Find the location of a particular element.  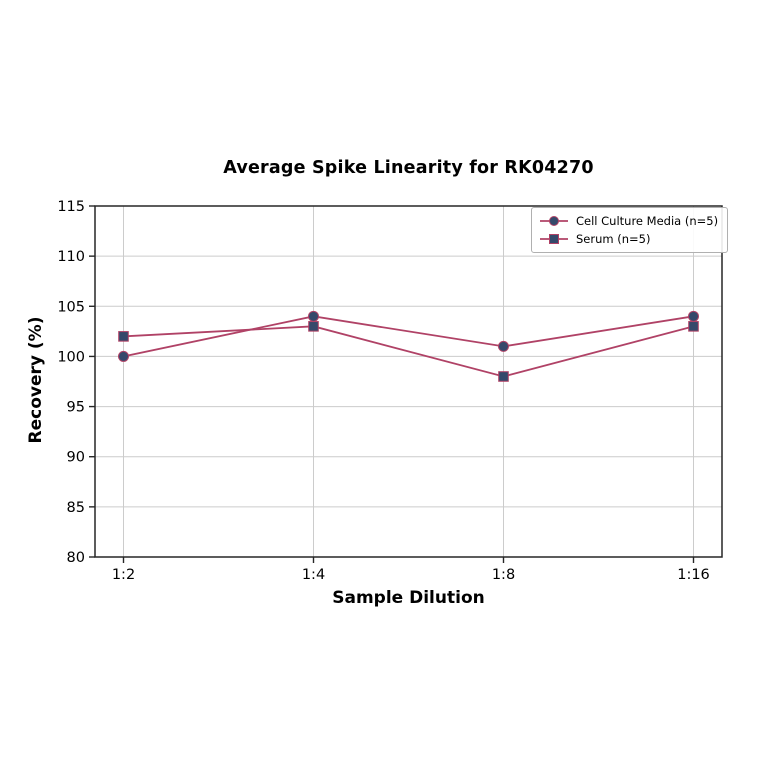

marker-circle-s0-p1 is located at coordinates (313, 316).